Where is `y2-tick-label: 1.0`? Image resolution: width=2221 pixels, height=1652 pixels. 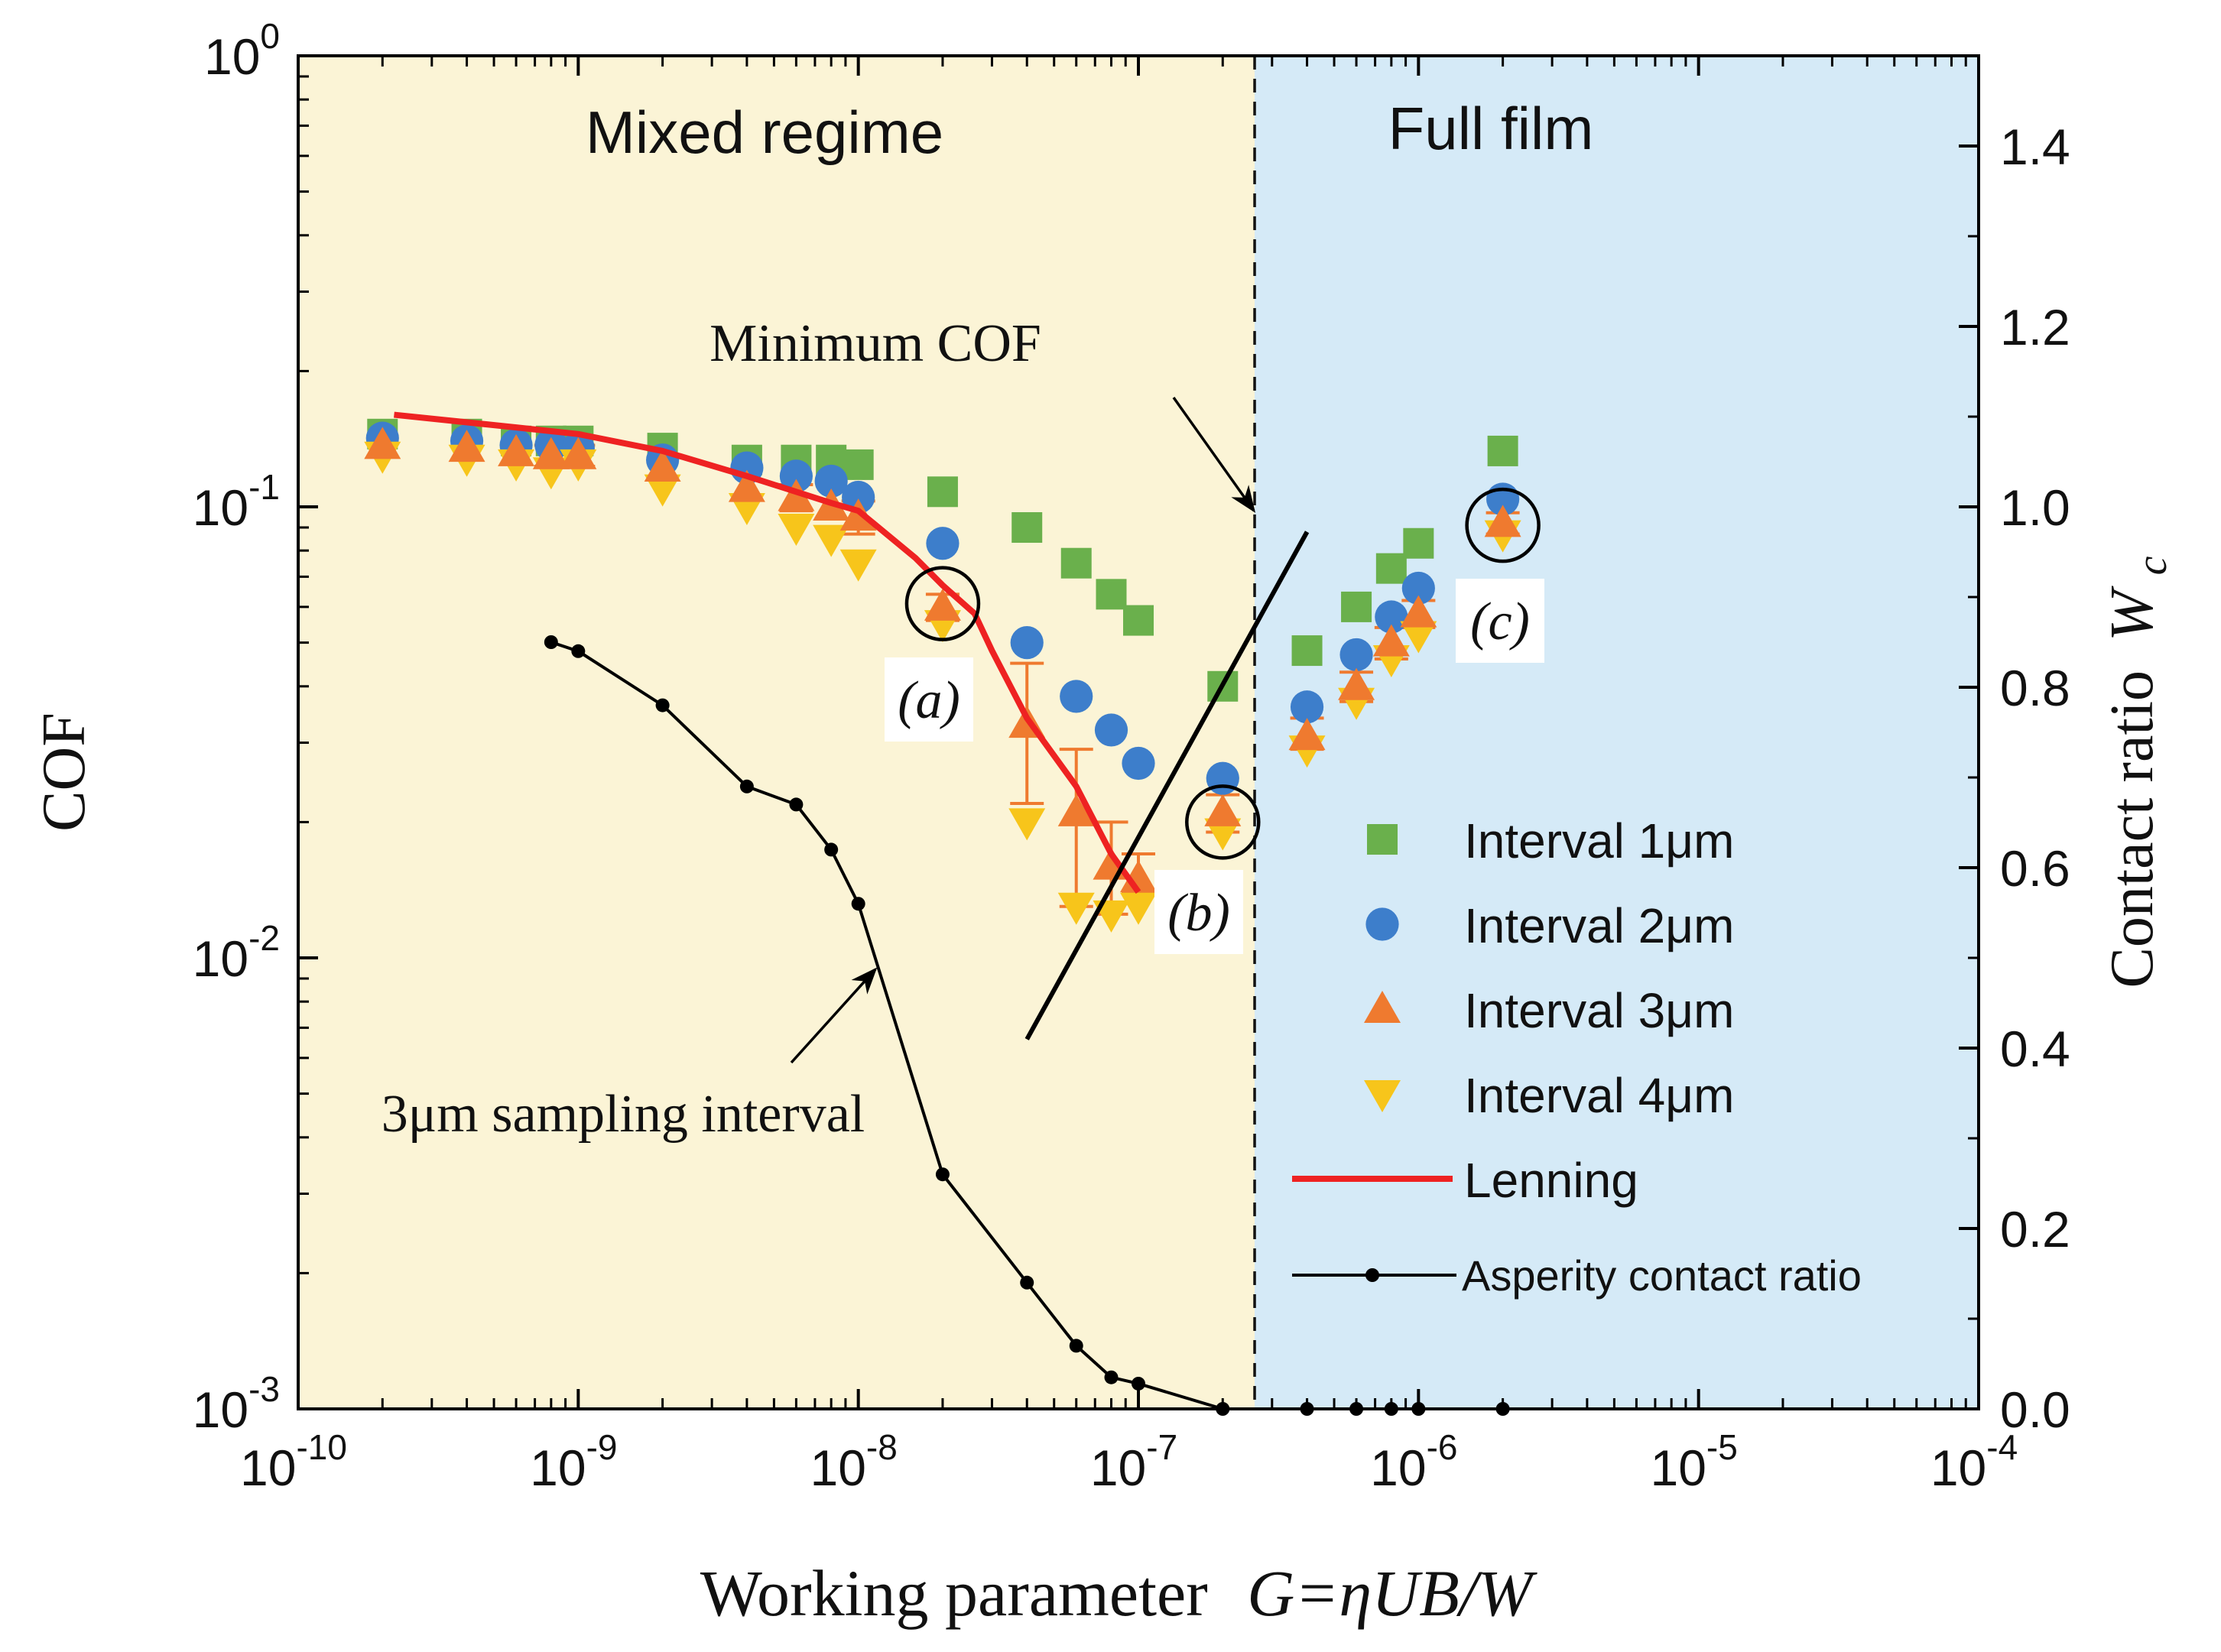
y2-tick-label: 1.0 is located at coordinates (2035, 507).